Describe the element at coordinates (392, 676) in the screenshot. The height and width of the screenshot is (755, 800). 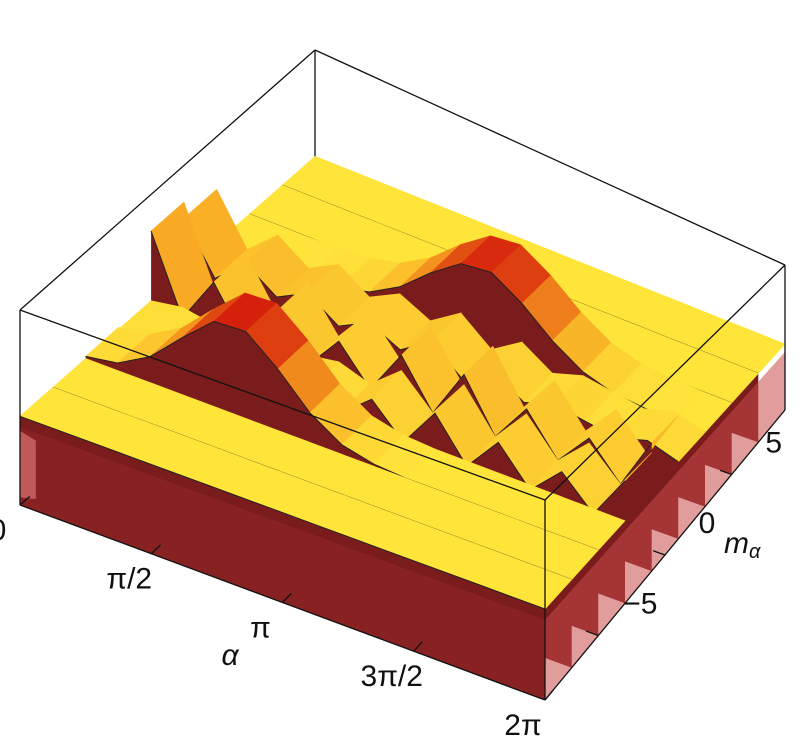
I see `x-tick-label: 3π/2` at that location.